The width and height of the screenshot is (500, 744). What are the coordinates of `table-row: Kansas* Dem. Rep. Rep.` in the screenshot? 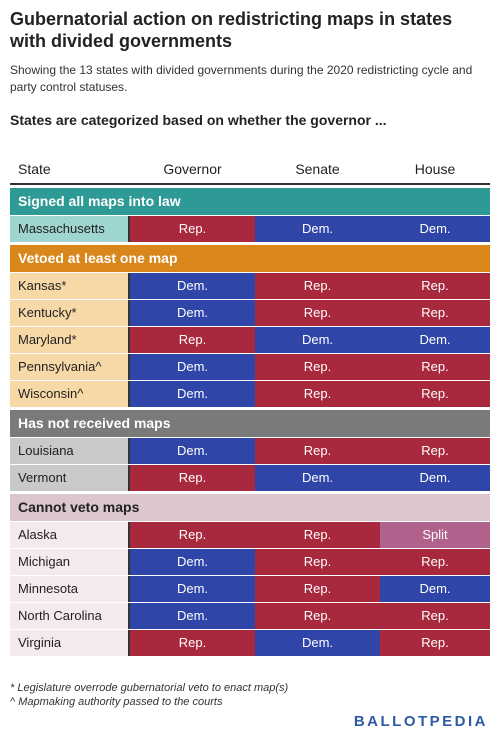 It's located at (250, 285).